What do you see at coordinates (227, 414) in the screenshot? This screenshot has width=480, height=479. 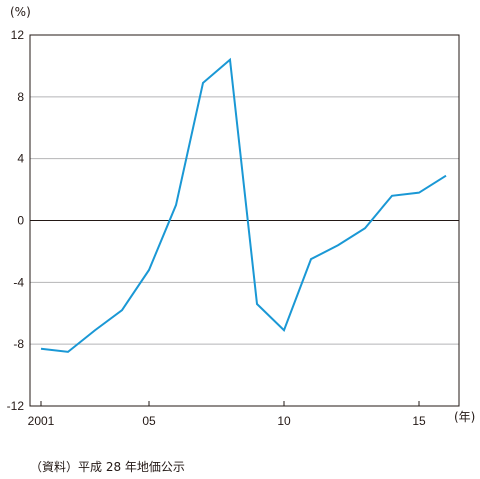 I see `x-axis-ticks: 2001 05 10 15` at bounding box center [227, 414].